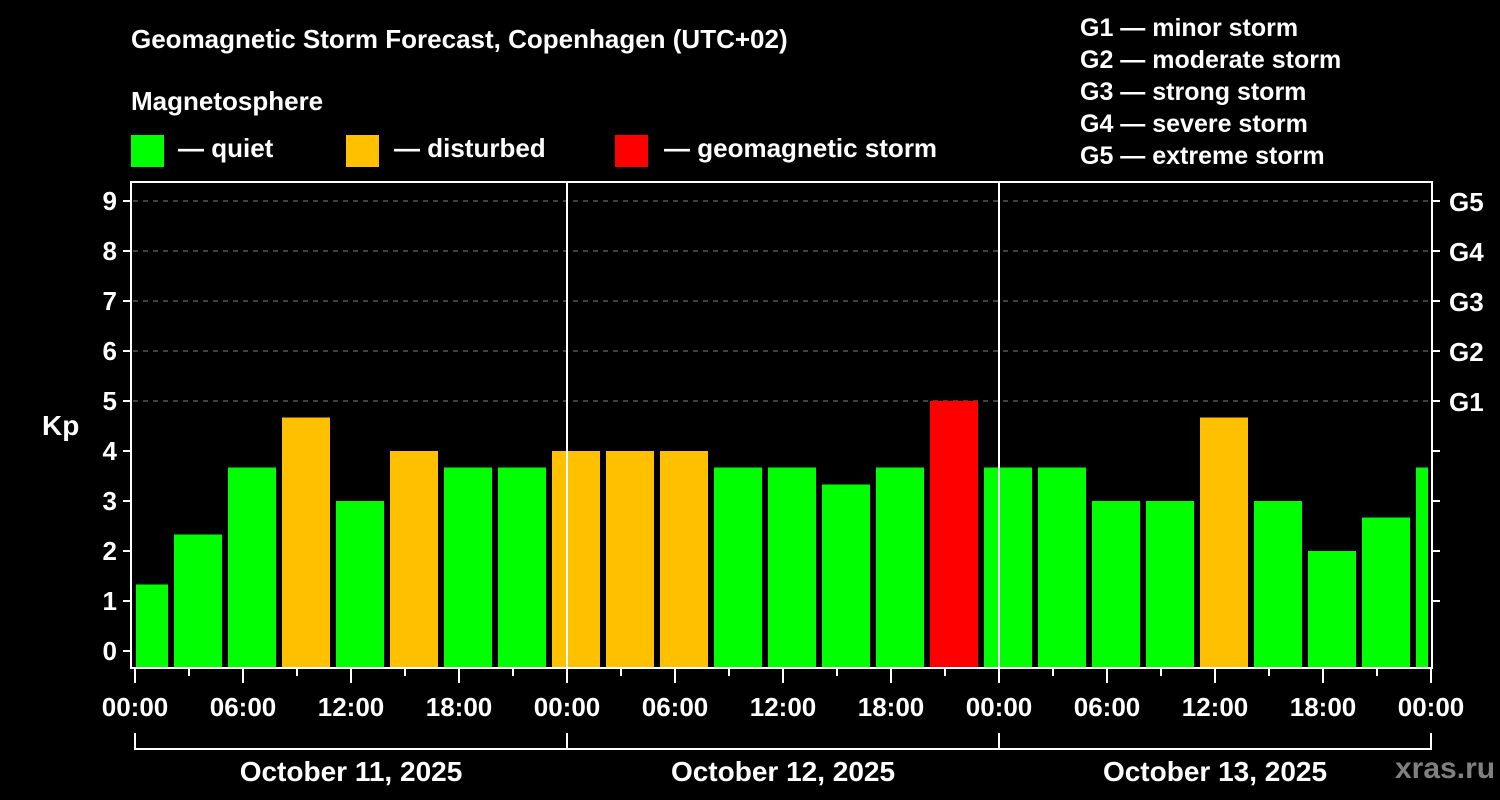 Image resolution: width=1500 pixels, height=800 pixels. Describe the element at coordinates (110, 351) in the screenshot. I see `y-tick-label: 6` at that location.